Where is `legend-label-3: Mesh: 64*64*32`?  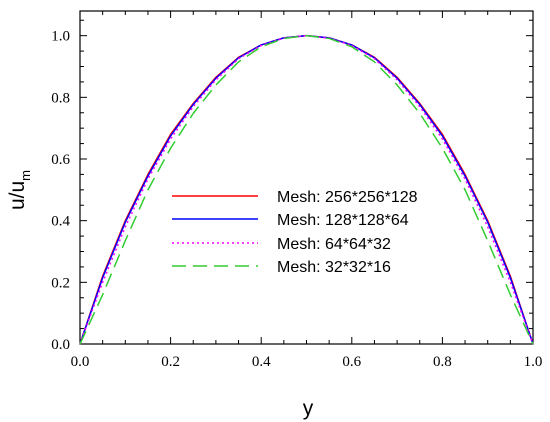
legend-label-3: Mesh: 64*64*32 is located at coordinates (334, 244).